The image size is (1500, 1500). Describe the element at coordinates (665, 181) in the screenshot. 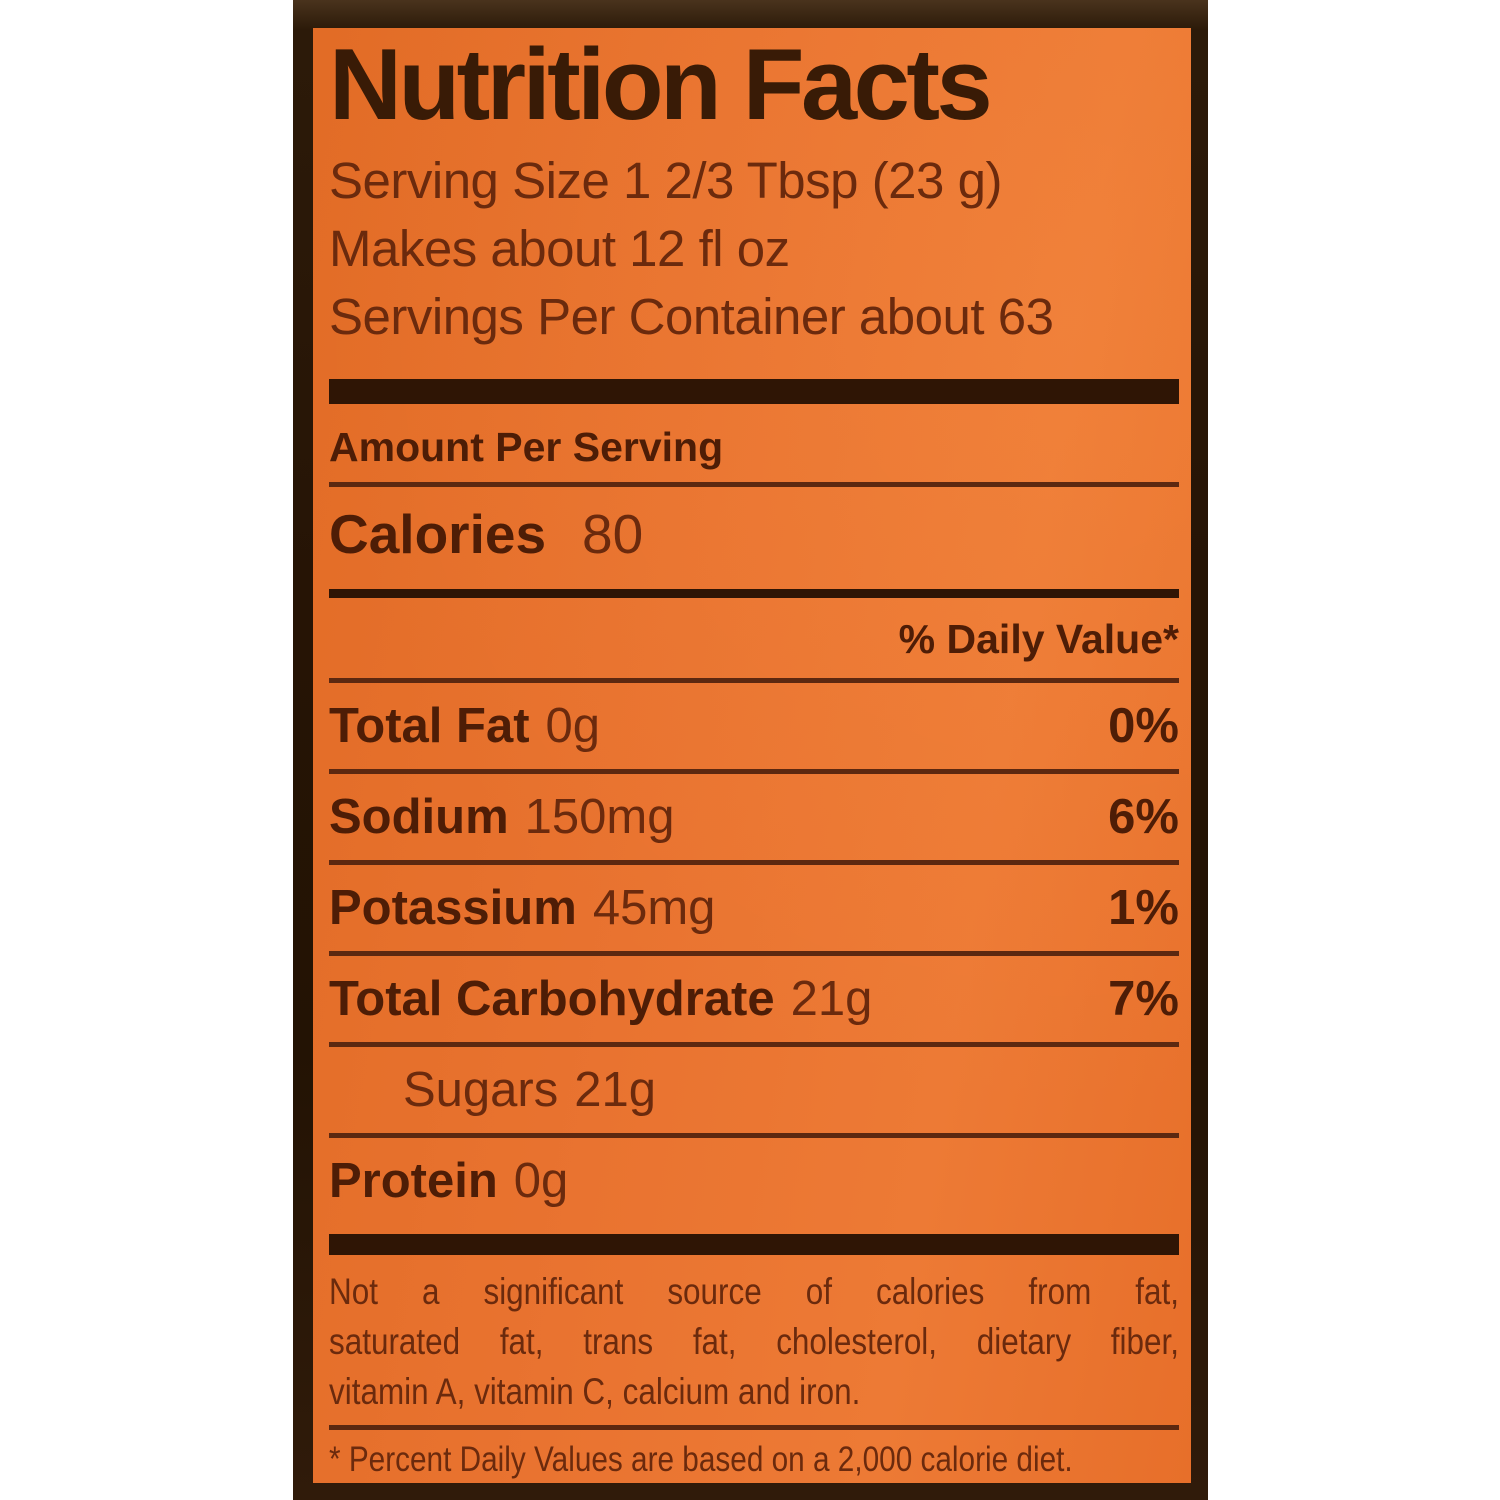

I see `serving-size-text: Serving Size 1 2/3 Tbsp (23 g)` at that location.